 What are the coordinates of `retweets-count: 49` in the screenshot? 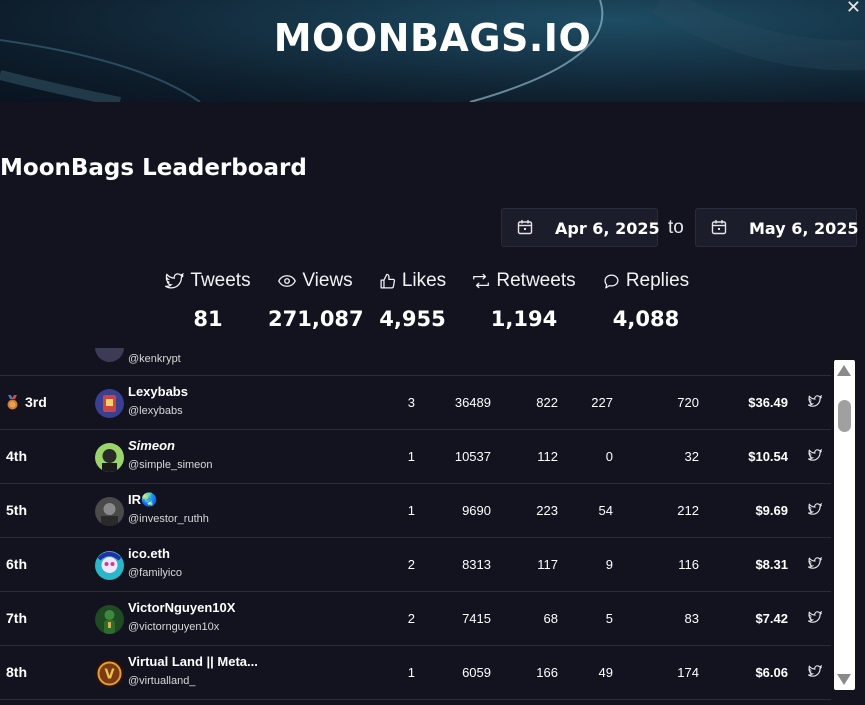 It's located at (605, 672).